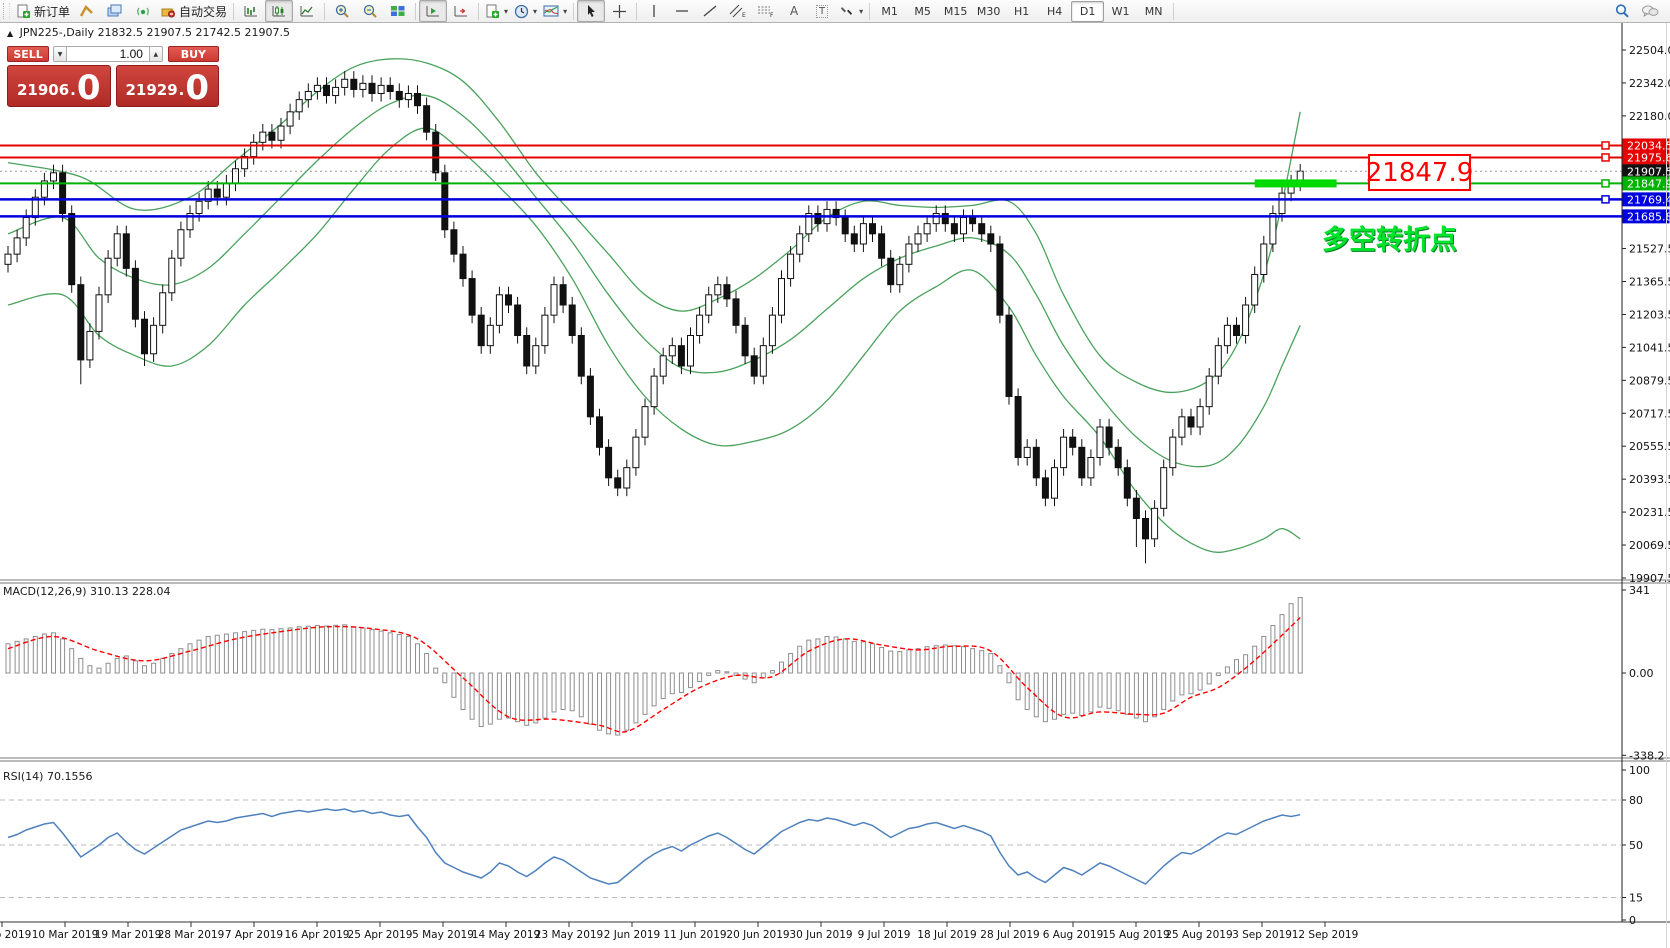 This screenshot has height=948, width=1670. Describe the element at coordinates (922, 11) in the screenshot. I see `timeframe-m5: M5` at that location.